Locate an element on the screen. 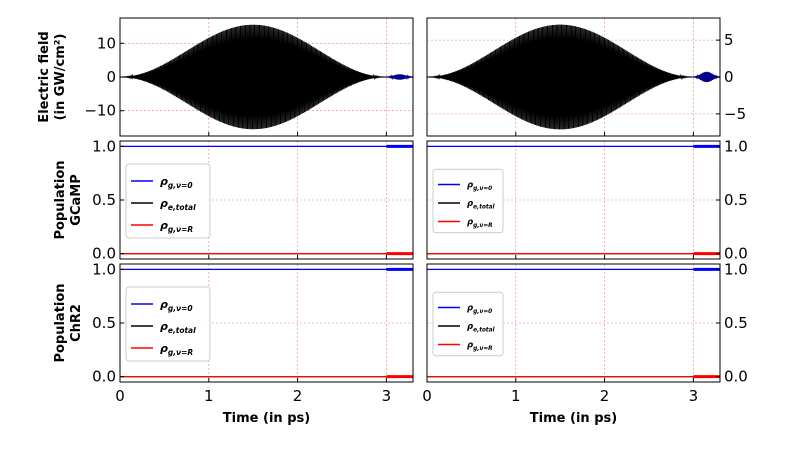 This screenshot has height=450, width=800. panel-gcamp-1: ρg,ν=0 ρe,total ρg,ν=R 0.0 0.5 1.0 is located at coordinates (253, 200).